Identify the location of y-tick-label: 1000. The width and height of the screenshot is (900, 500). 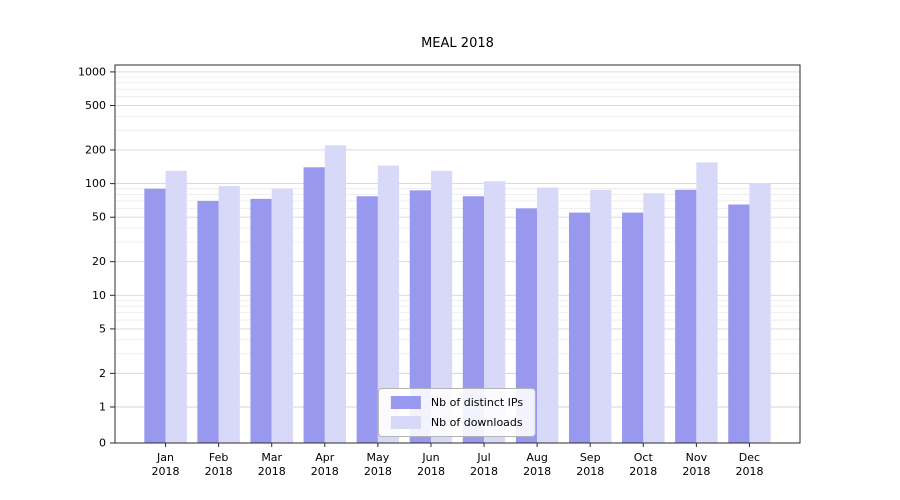
(92, 71).